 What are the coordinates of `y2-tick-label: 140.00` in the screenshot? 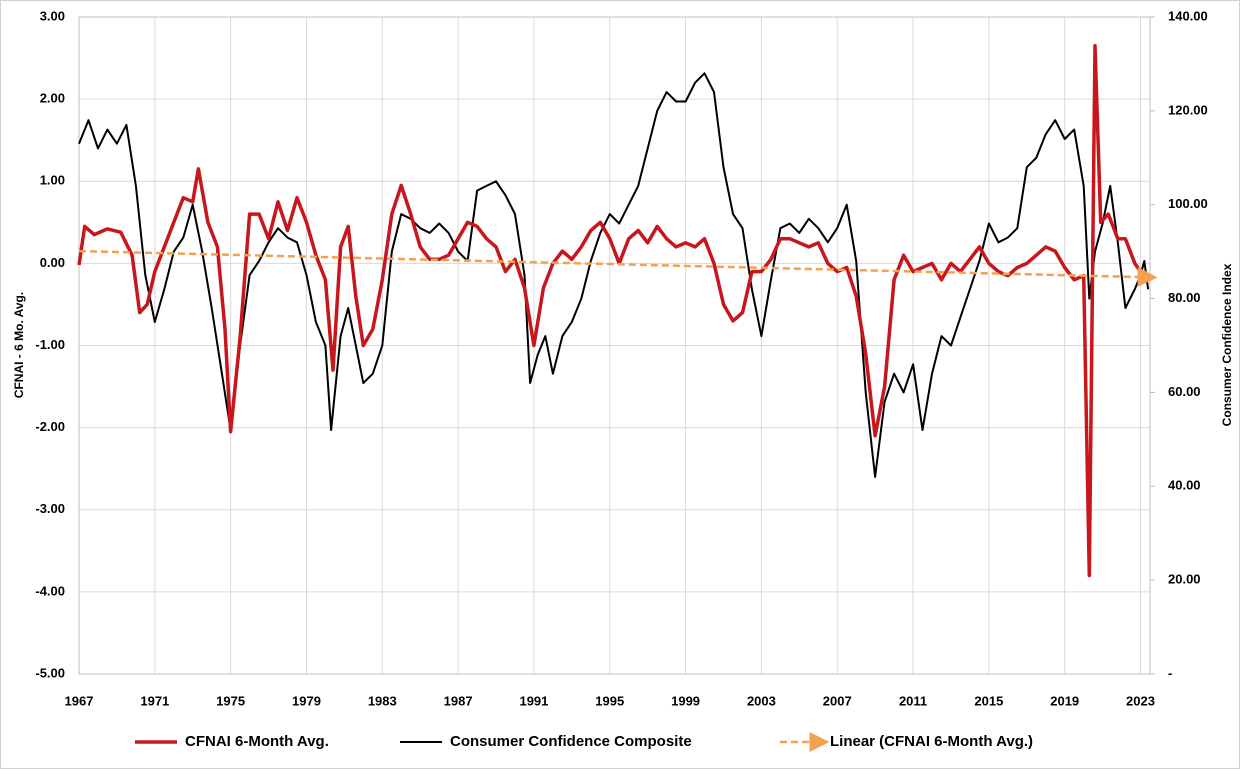 It's located at (1188, 15).